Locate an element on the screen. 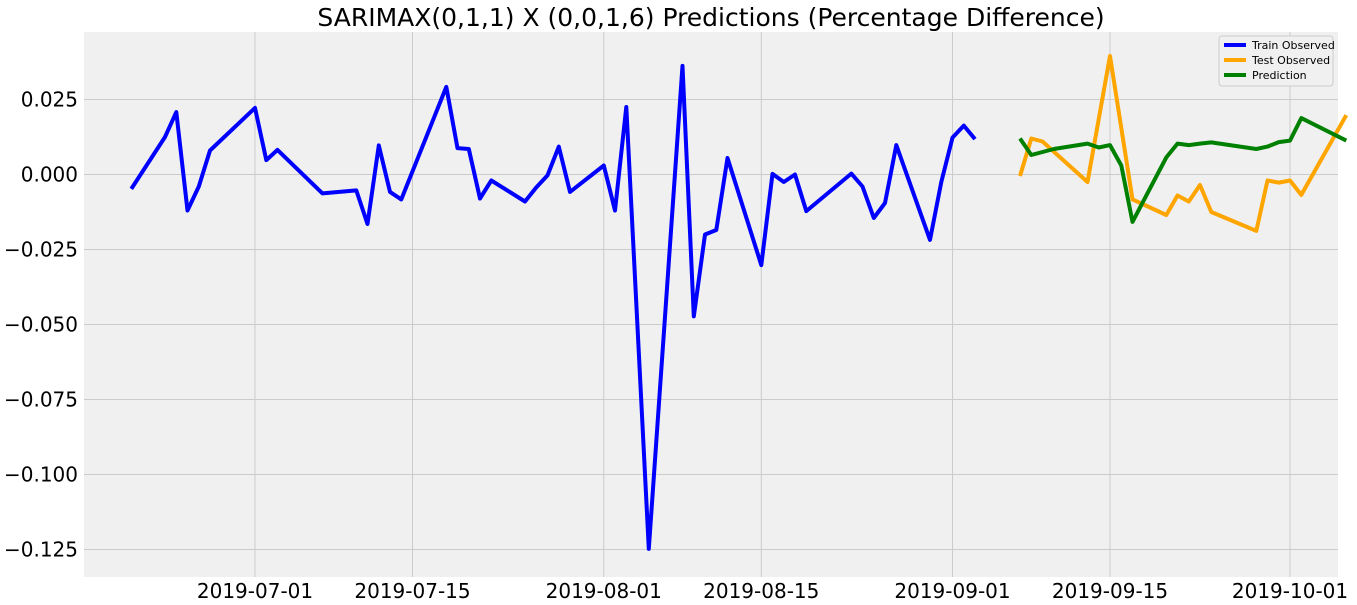 The image size is (1357, 605). y-tick-label: 0.025 is located at coordinates (49, 100).